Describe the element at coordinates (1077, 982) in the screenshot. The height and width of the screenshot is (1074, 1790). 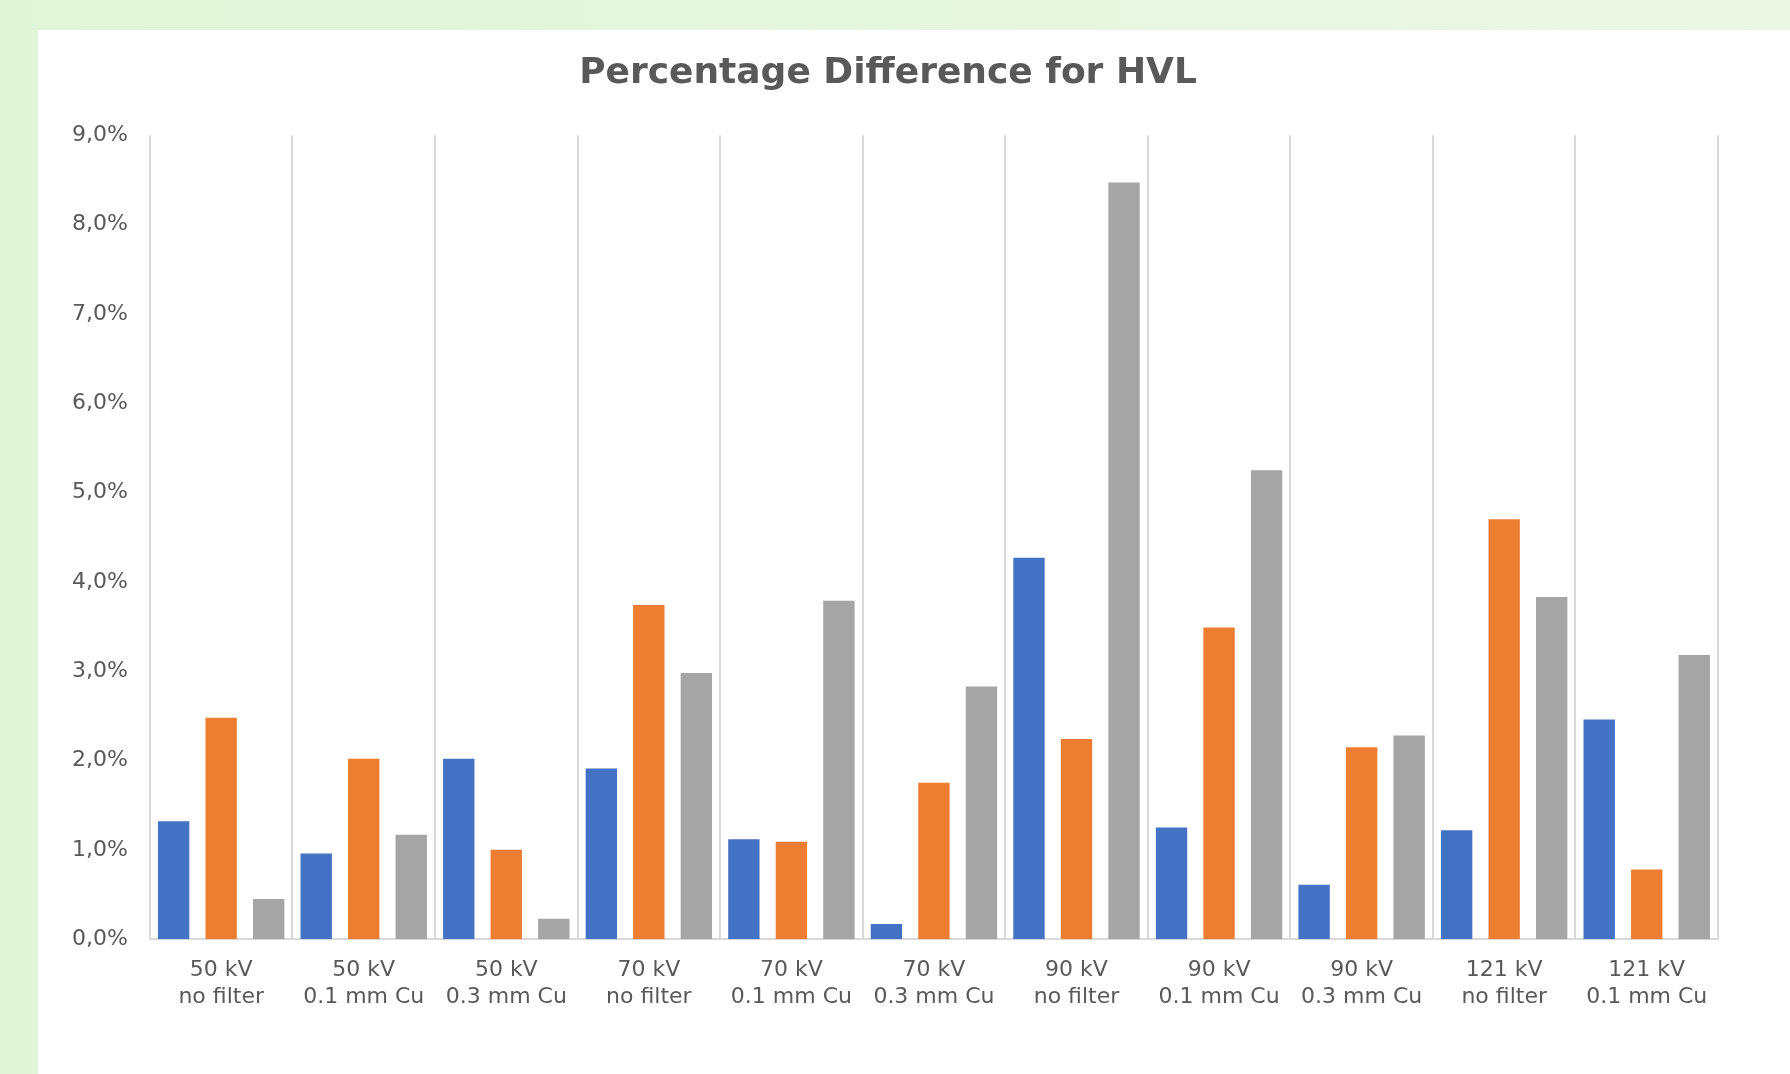
I see `x-tick-label: 90 kV no filter` at that location.